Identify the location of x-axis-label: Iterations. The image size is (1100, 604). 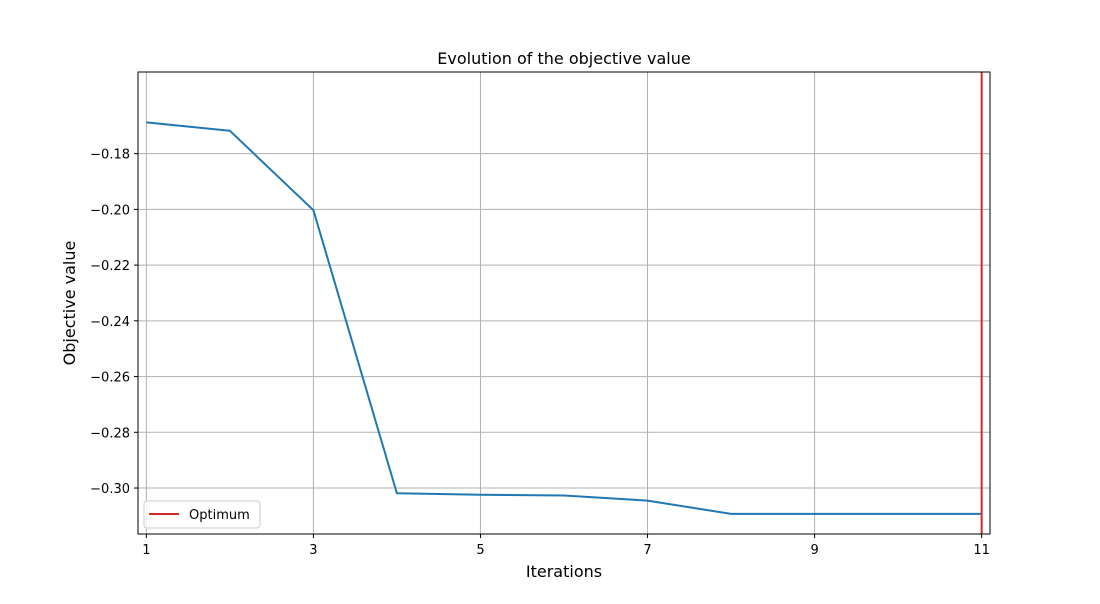
(564, 571).